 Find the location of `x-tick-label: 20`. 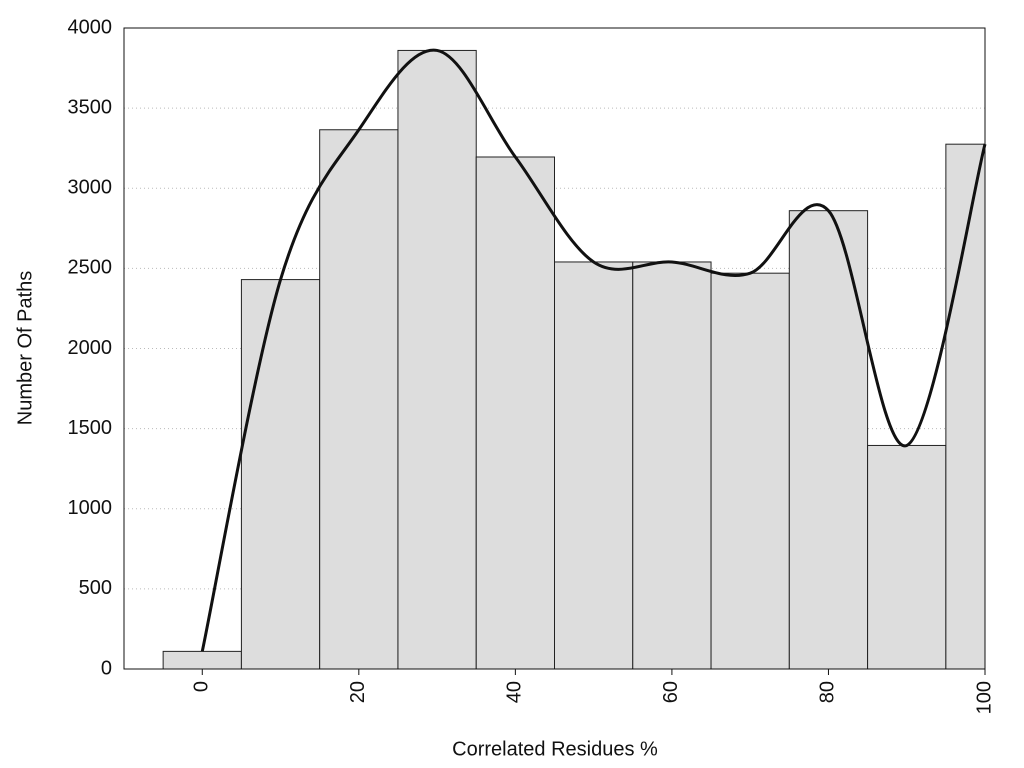

x-tick-label: 20 is located at coordinates (358, 692).